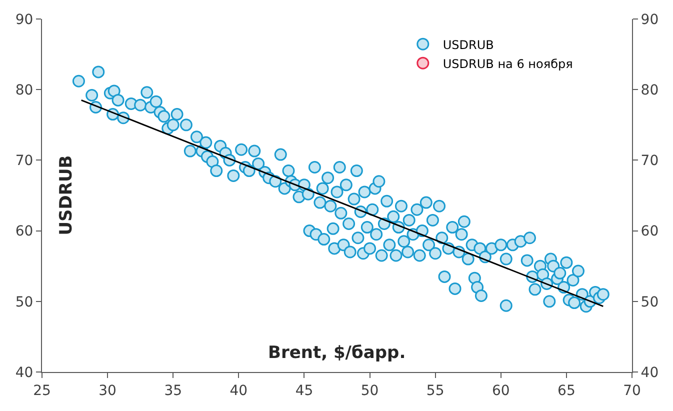 The width and height of the screenshot is (673, 411). What do you see at coordinates (507, 63) in the screenshot?
I see `legend-label: USDRUB на 6 ноября` at bounding box center [507, 63].